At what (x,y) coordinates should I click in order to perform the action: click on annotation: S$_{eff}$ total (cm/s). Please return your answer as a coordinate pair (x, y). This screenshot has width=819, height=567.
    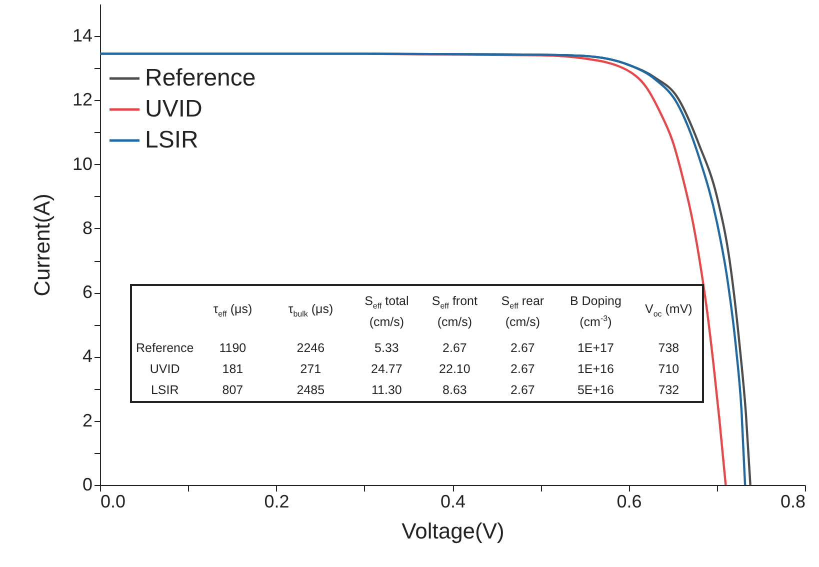
    Looking at the image, I should click on (387, 312).